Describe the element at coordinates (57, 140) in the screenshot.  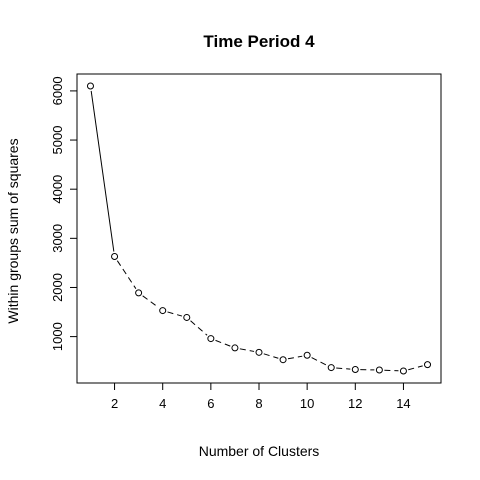
I see `y-tick-label: 5000` at that location.